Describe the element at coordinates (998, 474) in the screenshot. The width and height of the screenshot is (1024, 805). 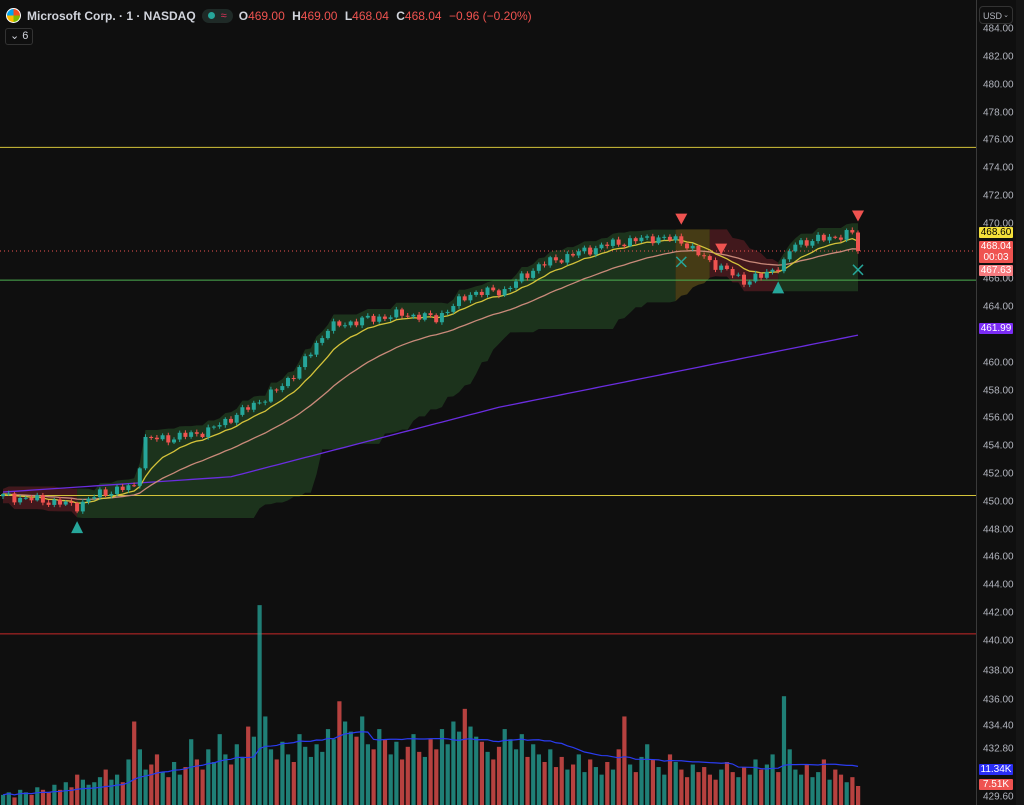
I see `price-axis-tick: 452.00` at that location.